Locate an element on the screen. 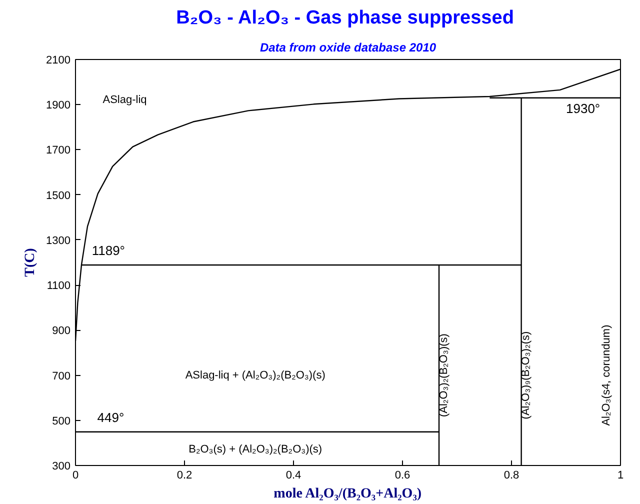 The height and width of the screenshot is (504, 640). annotation: 1189° is located at coordinates (109, 250).